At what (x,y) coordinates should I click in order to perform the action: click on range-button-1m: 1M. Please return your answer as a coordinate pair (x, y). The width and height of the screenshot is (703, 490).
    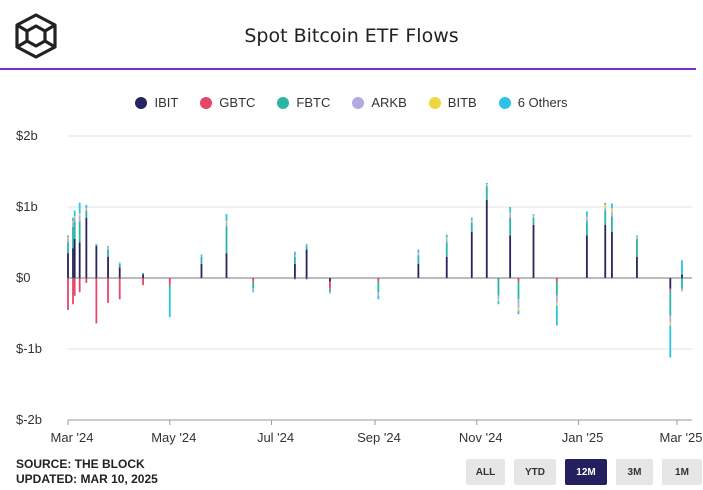
    Looking at the image, I should click on (682, 472).